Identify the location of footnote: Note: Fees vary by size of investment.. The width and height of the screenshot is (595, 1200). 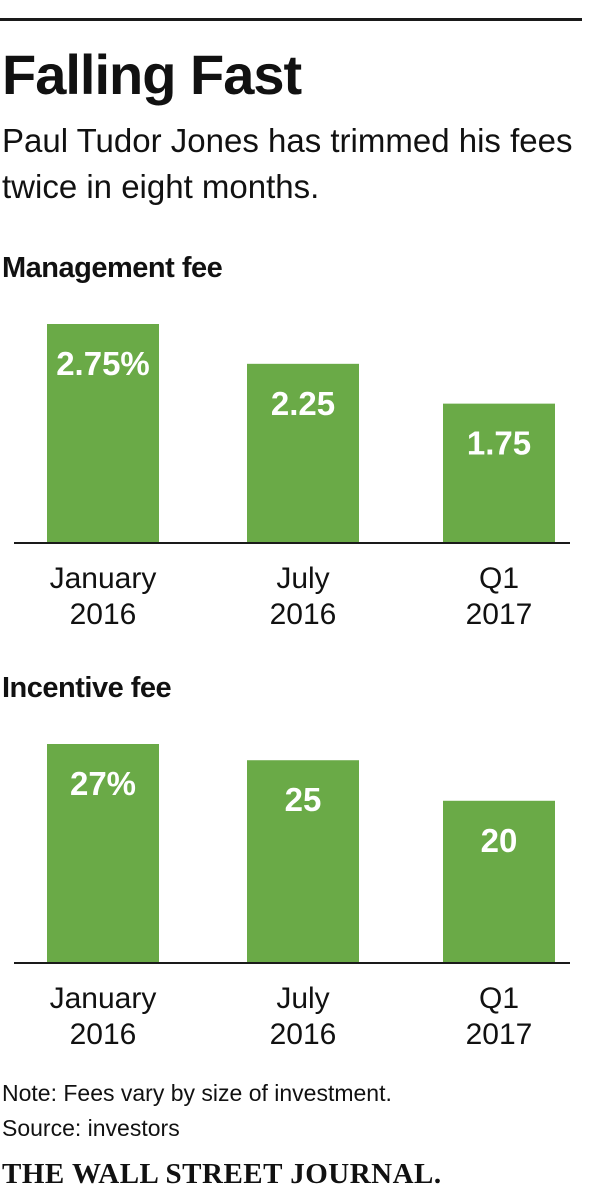
(197, 1093).